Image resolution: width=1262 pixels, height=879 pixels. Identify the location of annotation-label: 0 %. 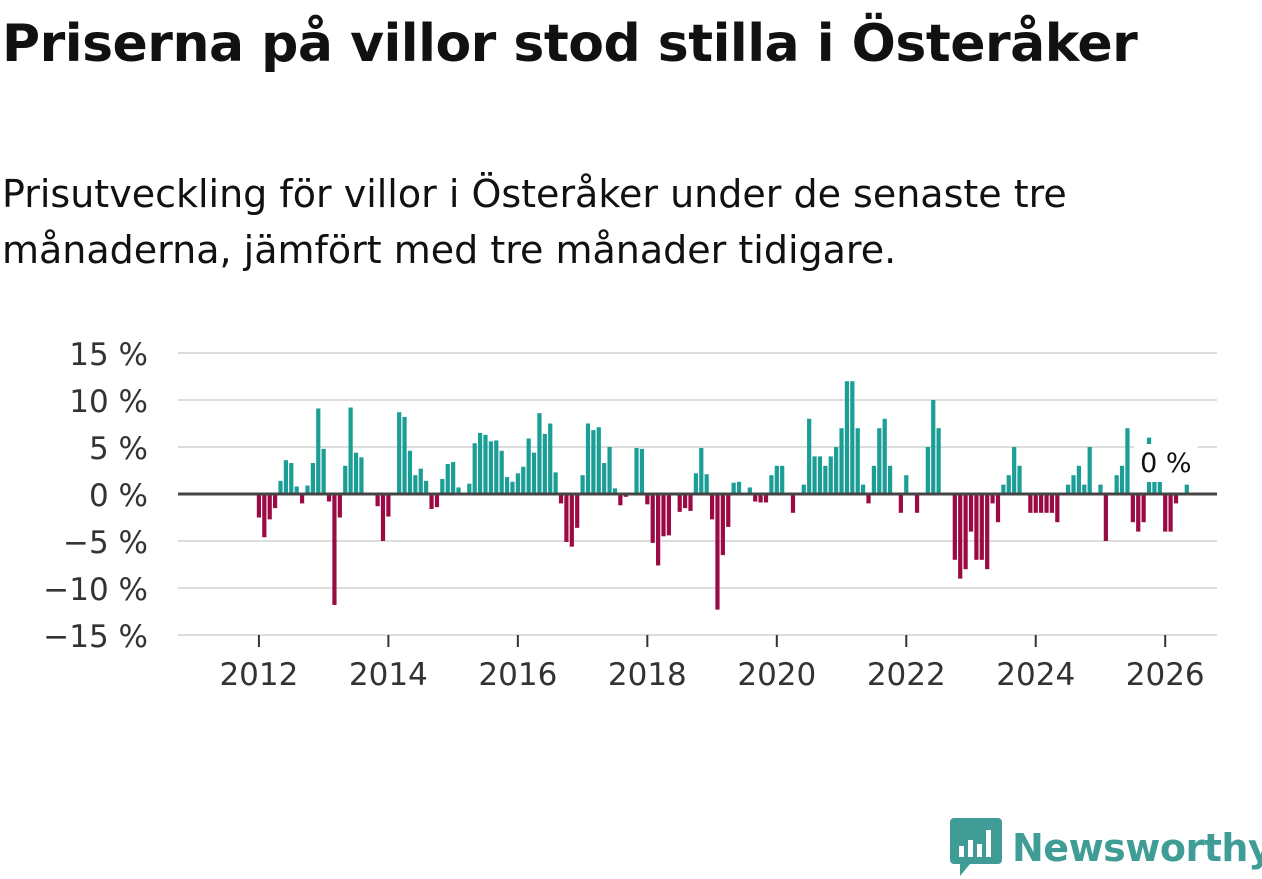
(1165, 463).